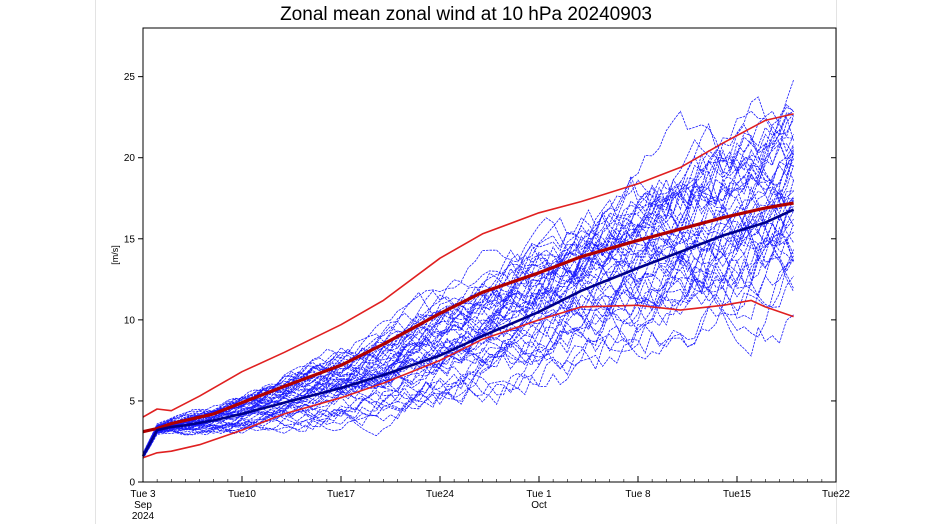 The height and width of the screenshot is (524, 932). Describe the element at coordinates (539, 494) in the screenshot. I see `x-tick-label: Tue 1` at that location.